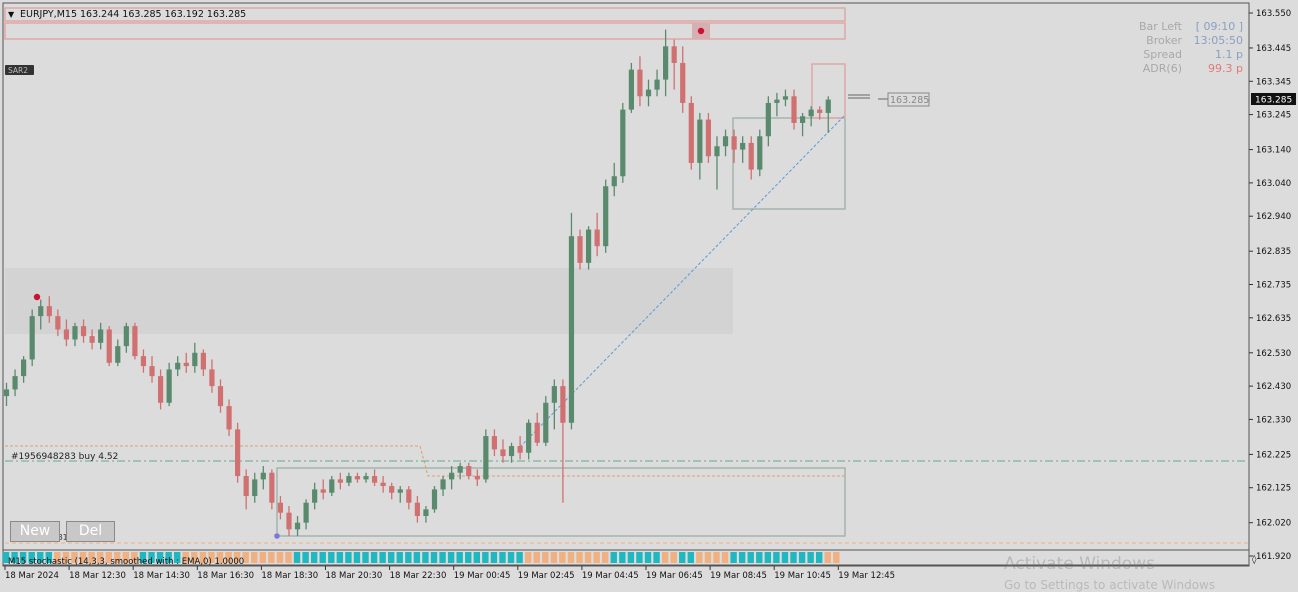 Image resolution: width=1298 pixels, height=592 pixels. Describe the element at coordinates (1110, 585) in the screenshot. I see `activation-watermark-subtitle: Go to Settings to activate Windows` at that location.